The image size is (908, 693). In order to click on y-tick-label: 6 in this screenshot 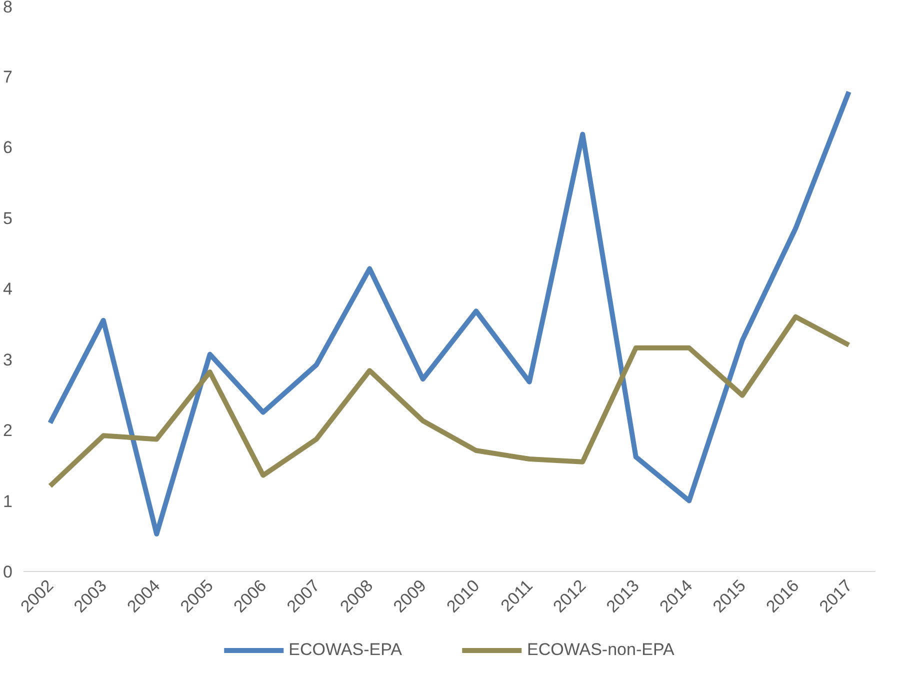, I will do `click(8, 147)`.